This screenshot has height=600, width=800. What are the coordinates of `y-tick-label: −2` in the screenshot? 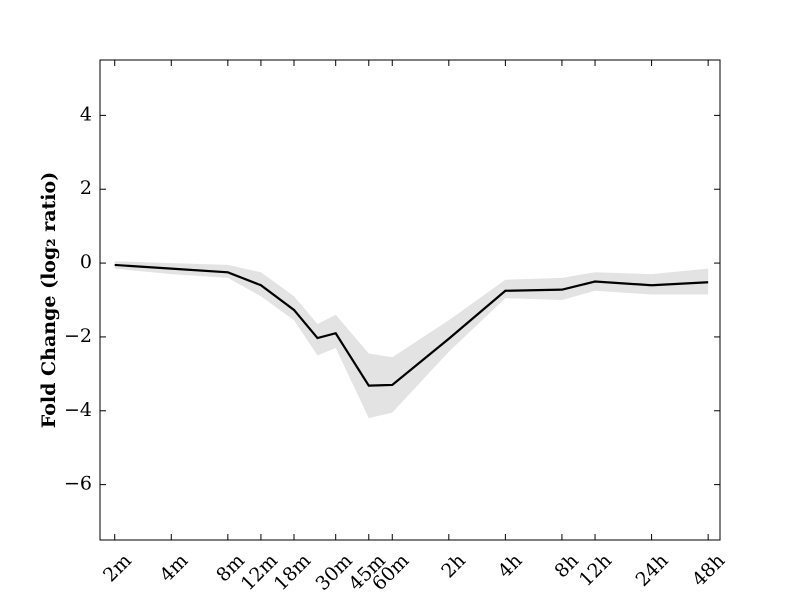 It's located at (78, 336).